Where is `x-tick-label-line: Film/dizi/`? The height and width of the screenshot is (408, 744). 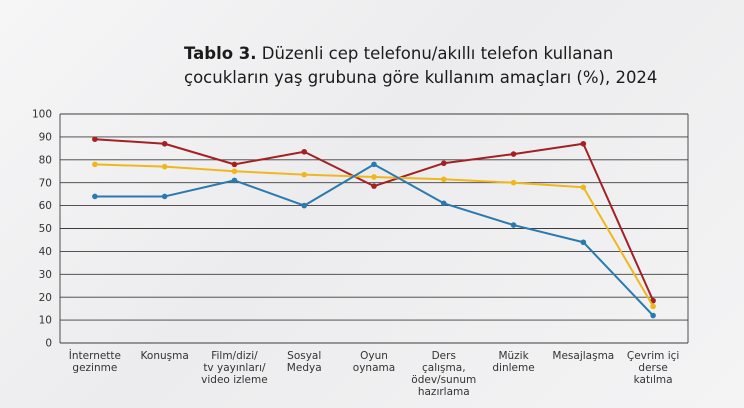 x-tick-label-line: Film/dizi/ is located at coordinates (234, 356).